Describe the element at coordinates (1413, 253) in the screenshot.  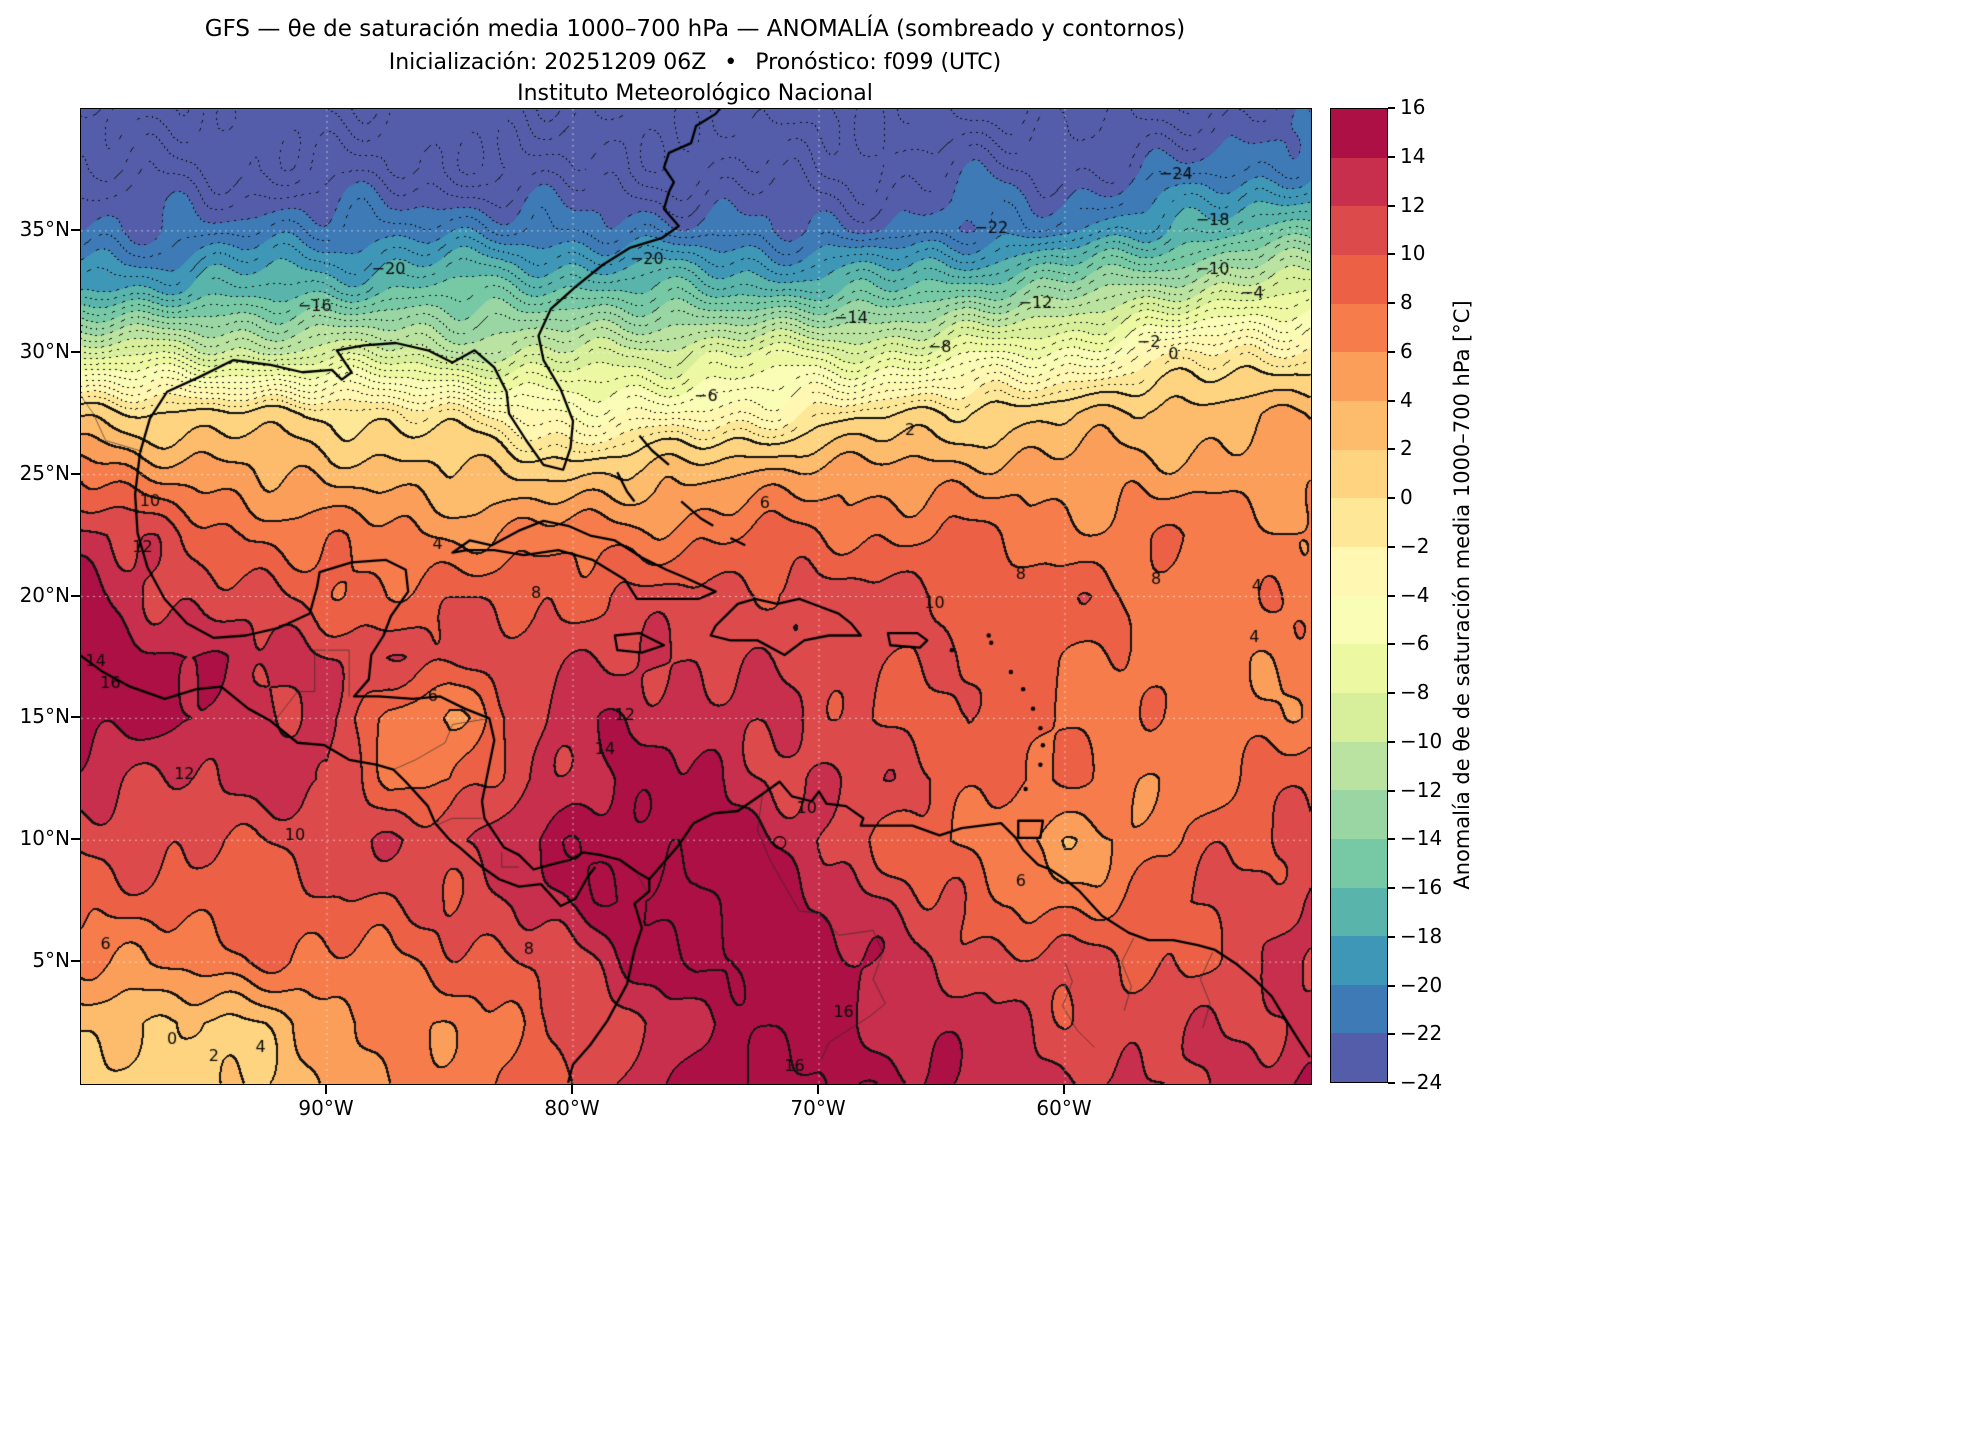
I see `colorbar-tick-label: 10` at that location.